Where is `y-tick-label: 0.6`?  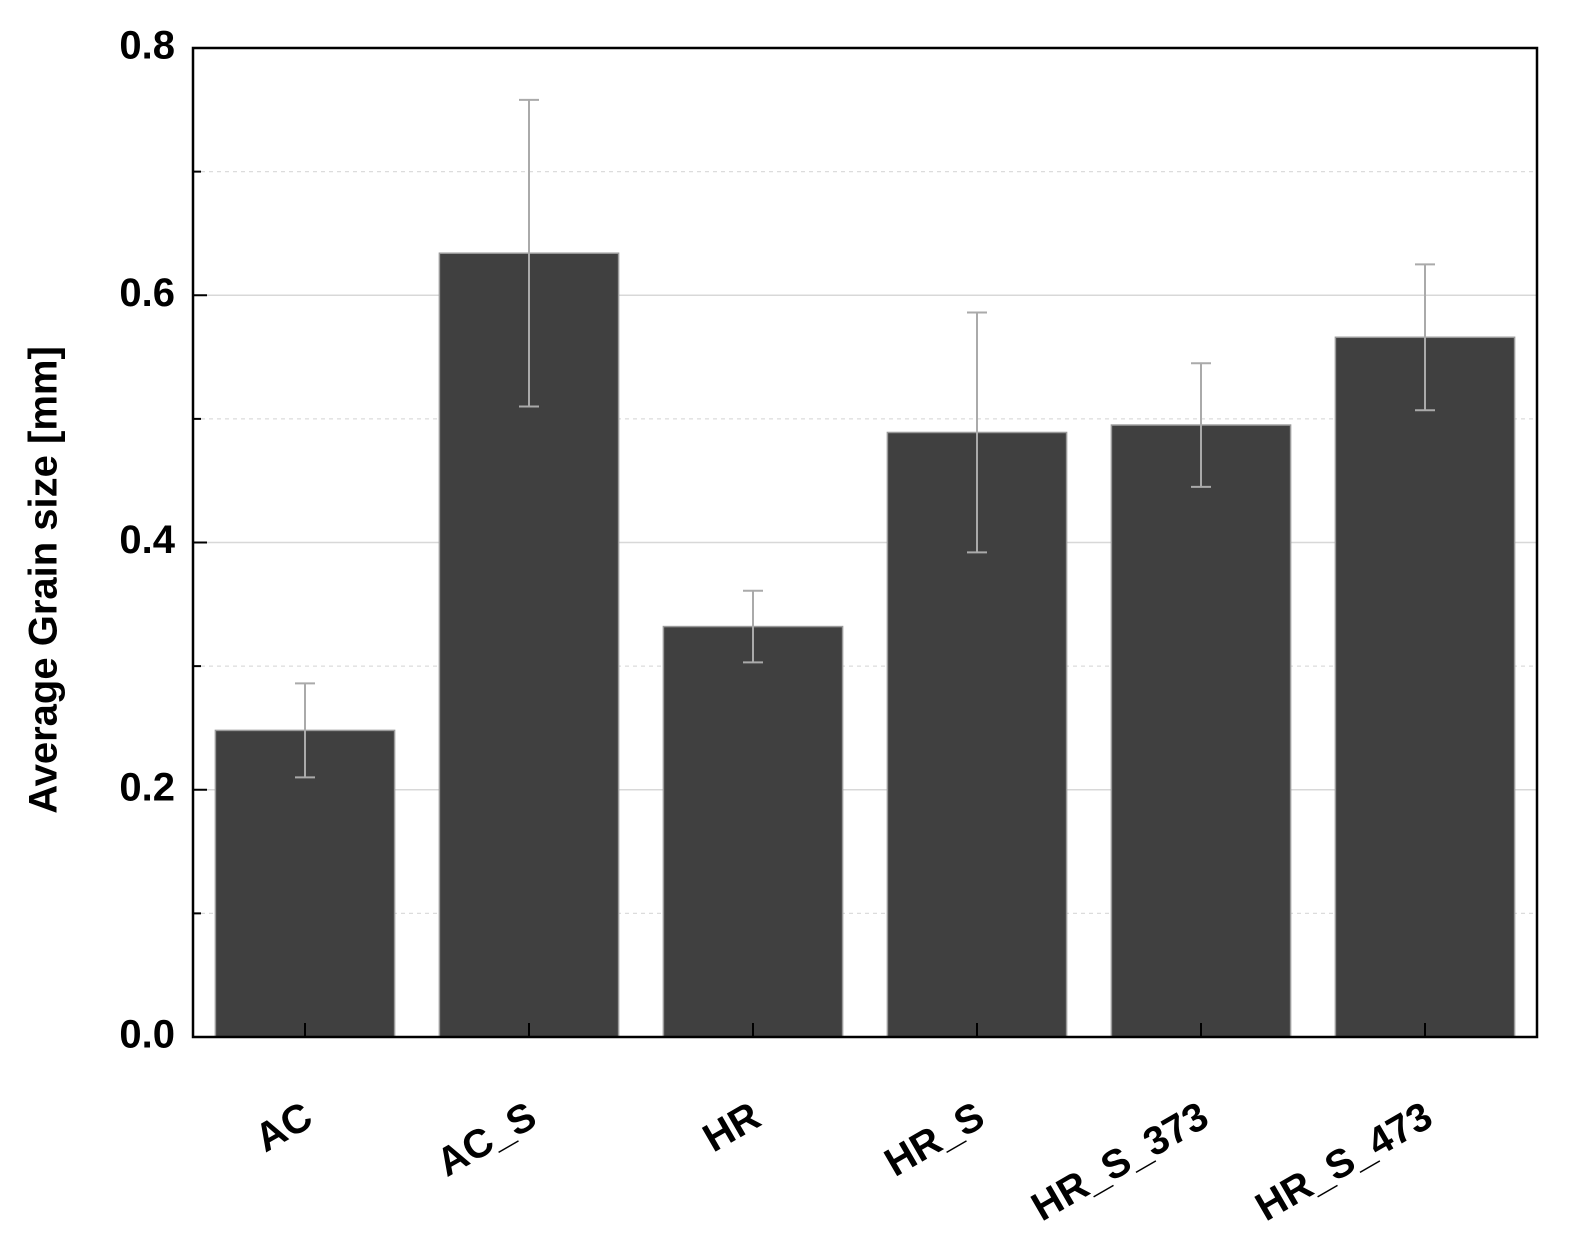 y-tick-label: 0.6 is located at coordinates (147, 293).